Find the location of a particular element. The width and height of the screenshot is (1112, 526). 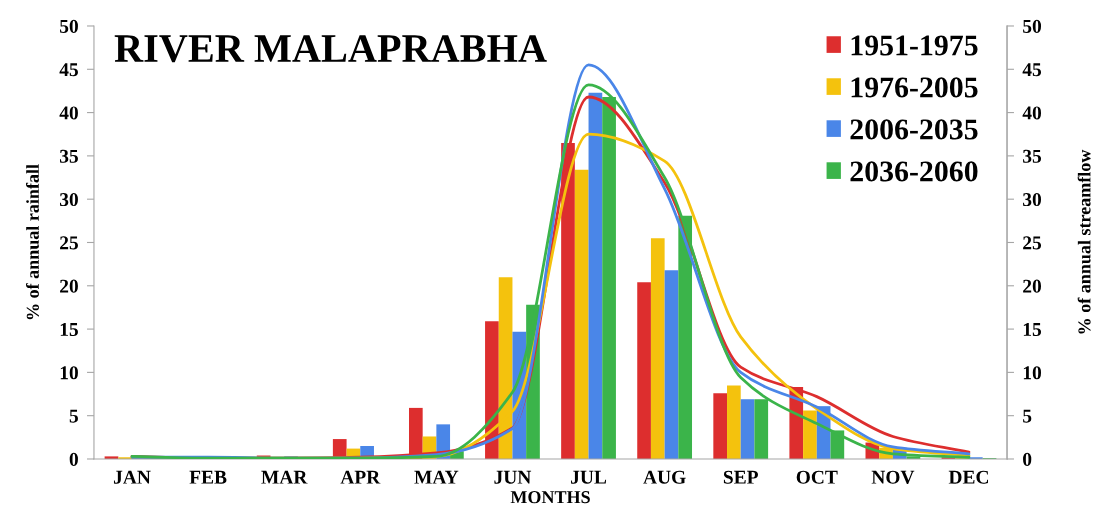

y-tick-label: 40 is located at coordinates (68, 113).